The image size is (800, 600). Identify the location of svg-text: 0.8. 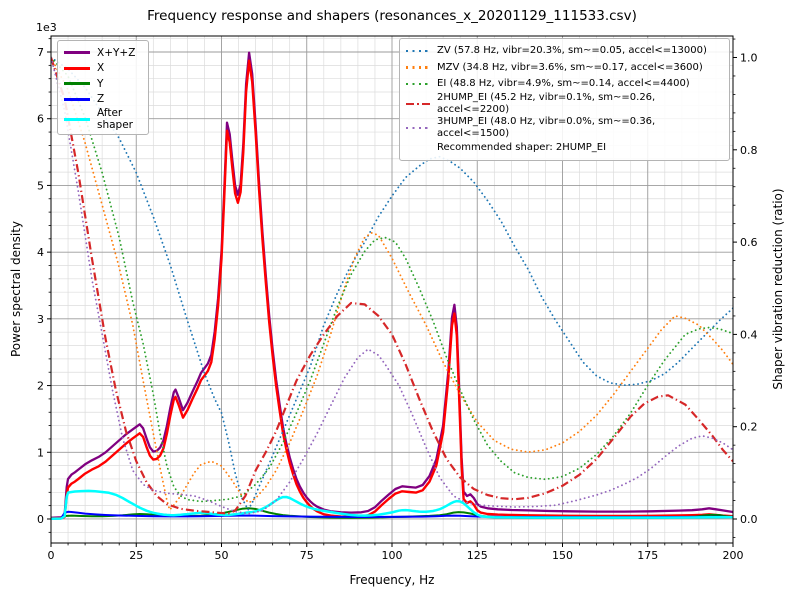
(749, 150).